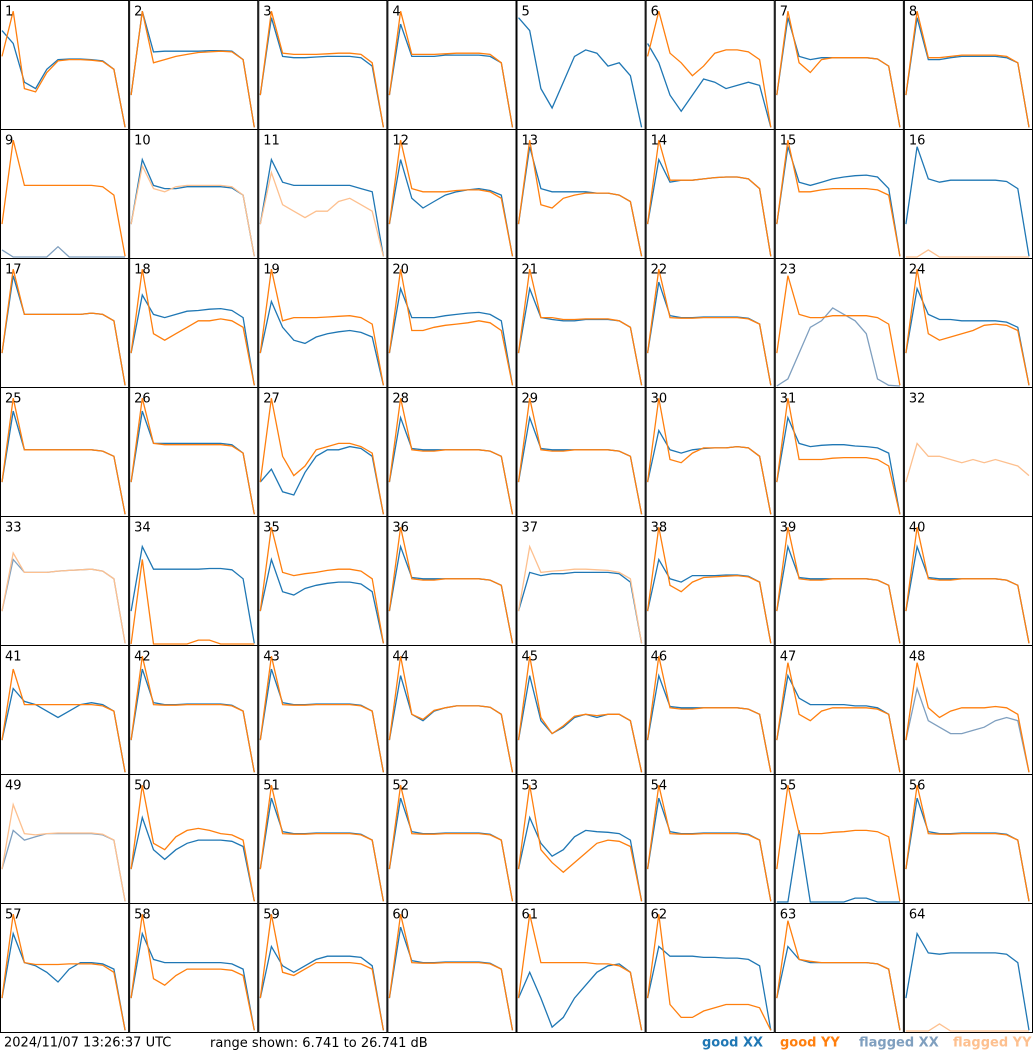 The height and width of the screenshot is (1053, 1033). I want to click on panel-number: 9, so click(9, 141).